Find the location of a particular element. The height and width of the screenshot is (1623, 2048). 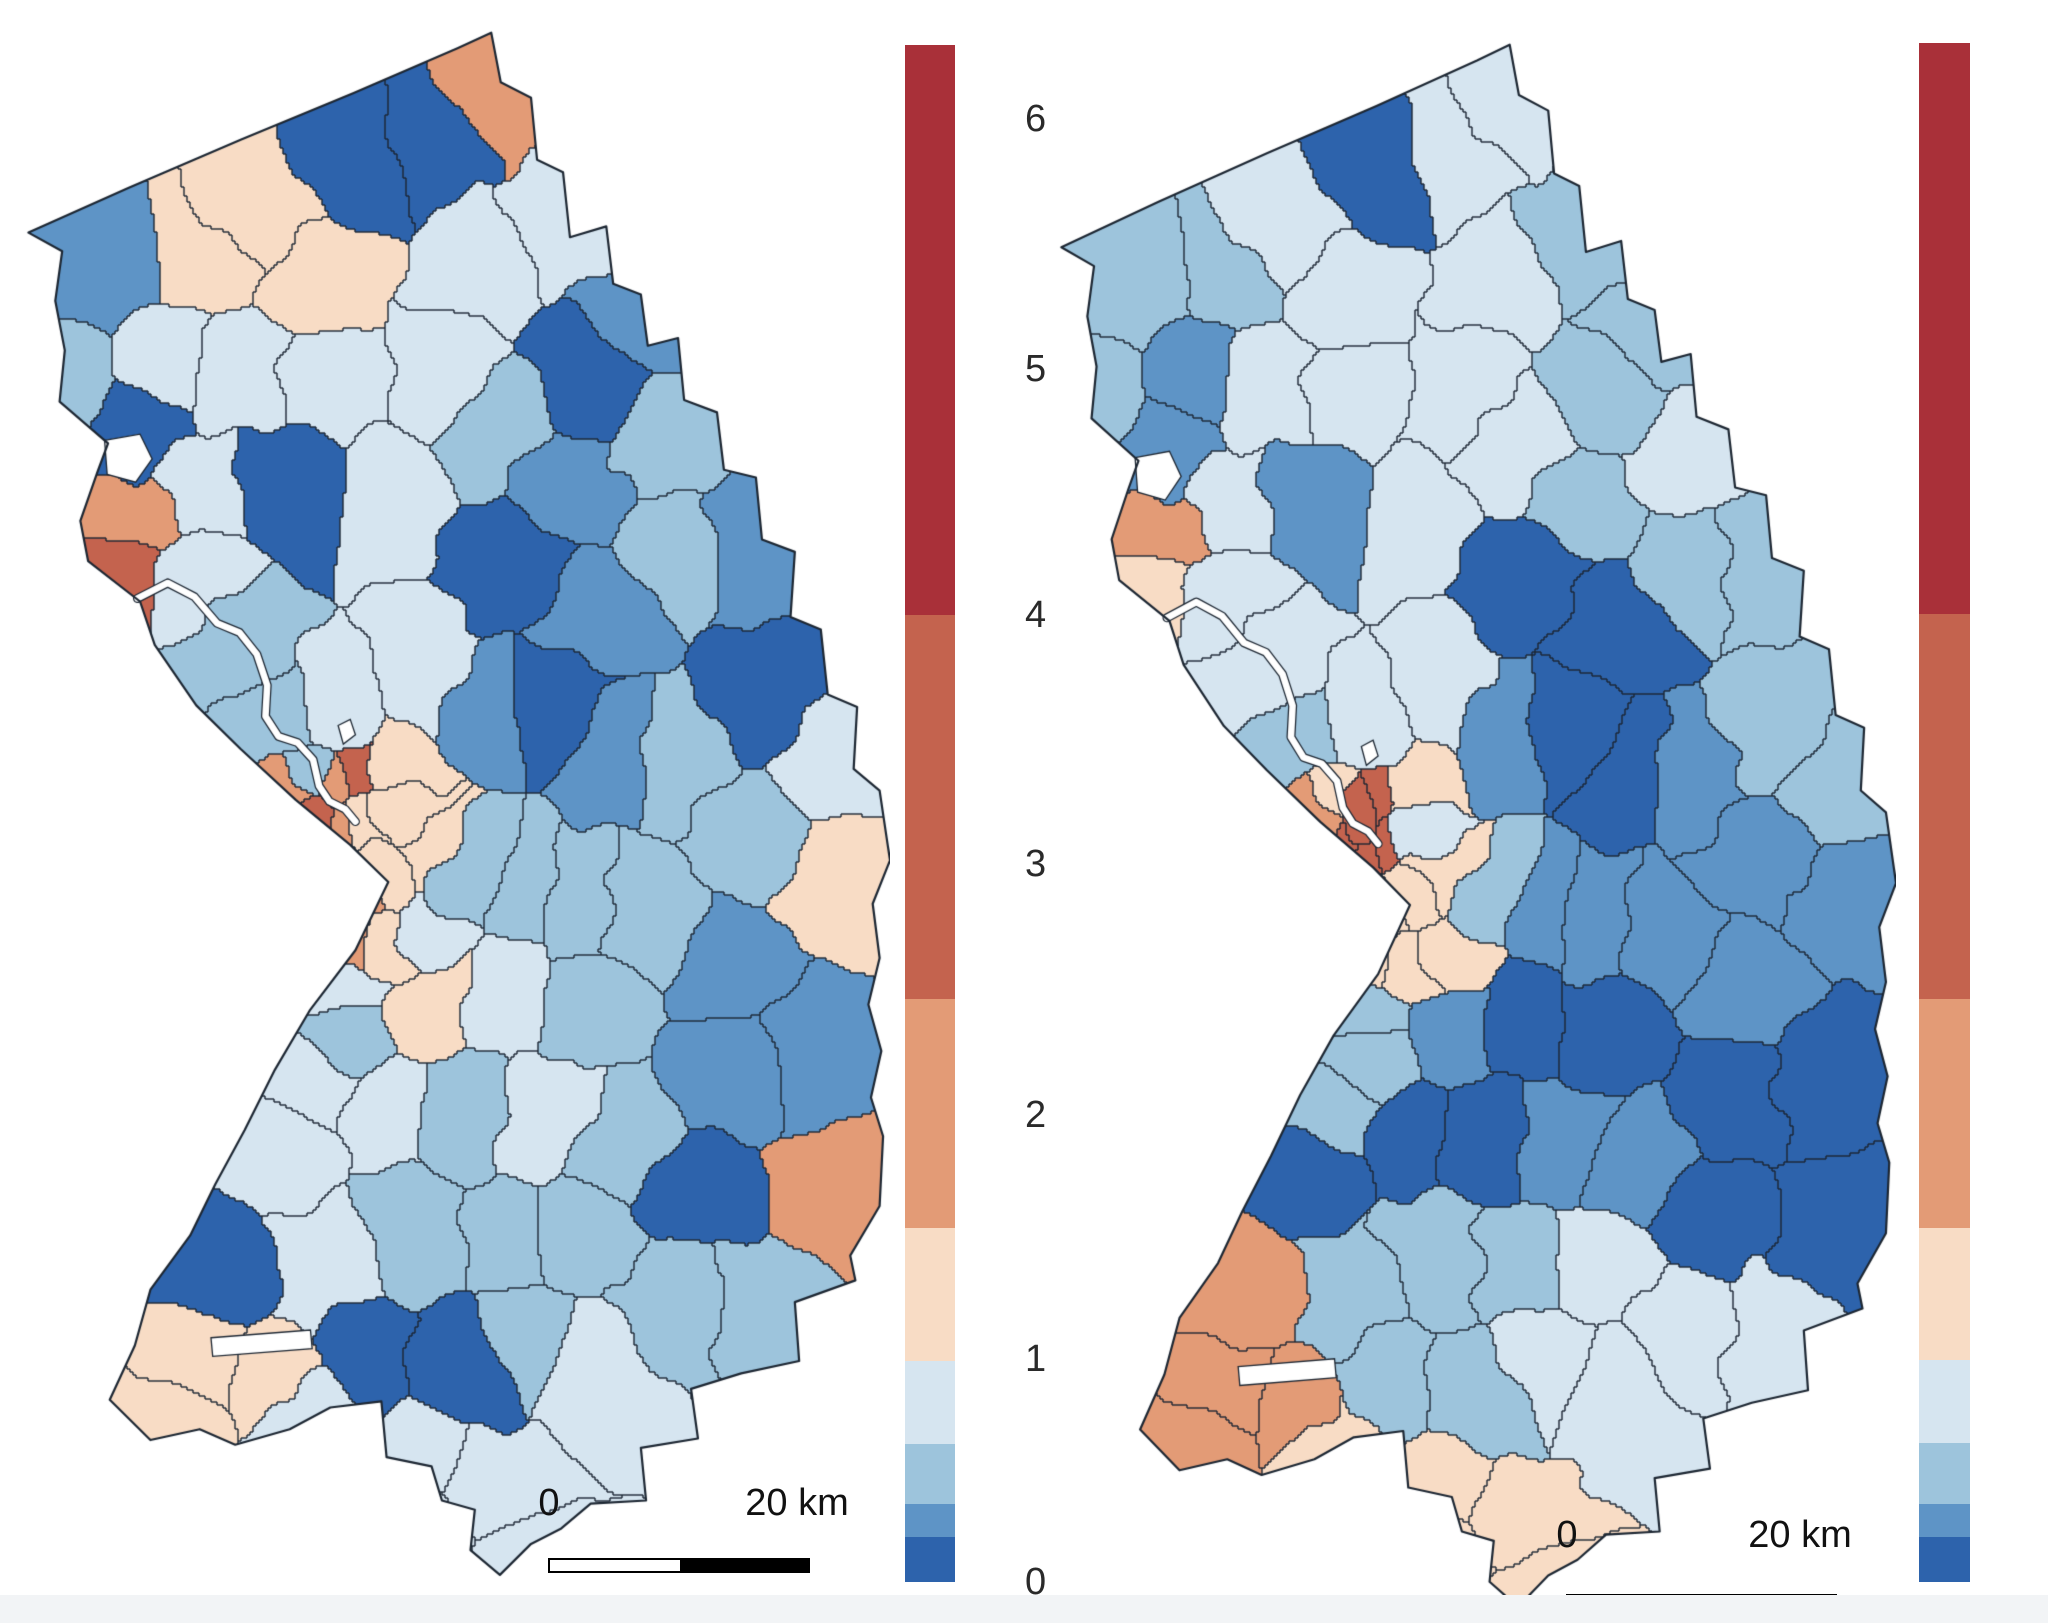

legend-colorbar: 6 5 4 3 2 1 0 is located at coordinates (975, 823).